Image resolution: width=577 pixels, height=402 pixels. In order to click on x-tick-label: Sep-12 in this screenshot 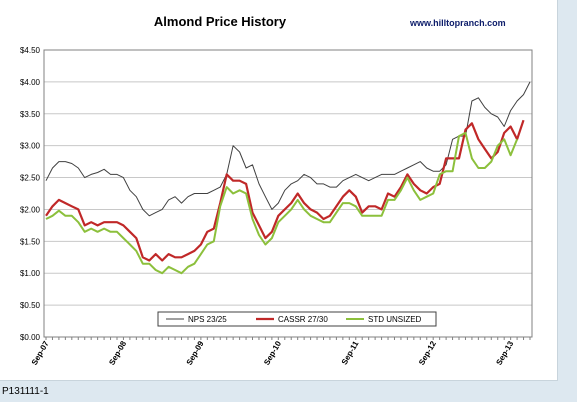, I will do `click(427, 353)`.